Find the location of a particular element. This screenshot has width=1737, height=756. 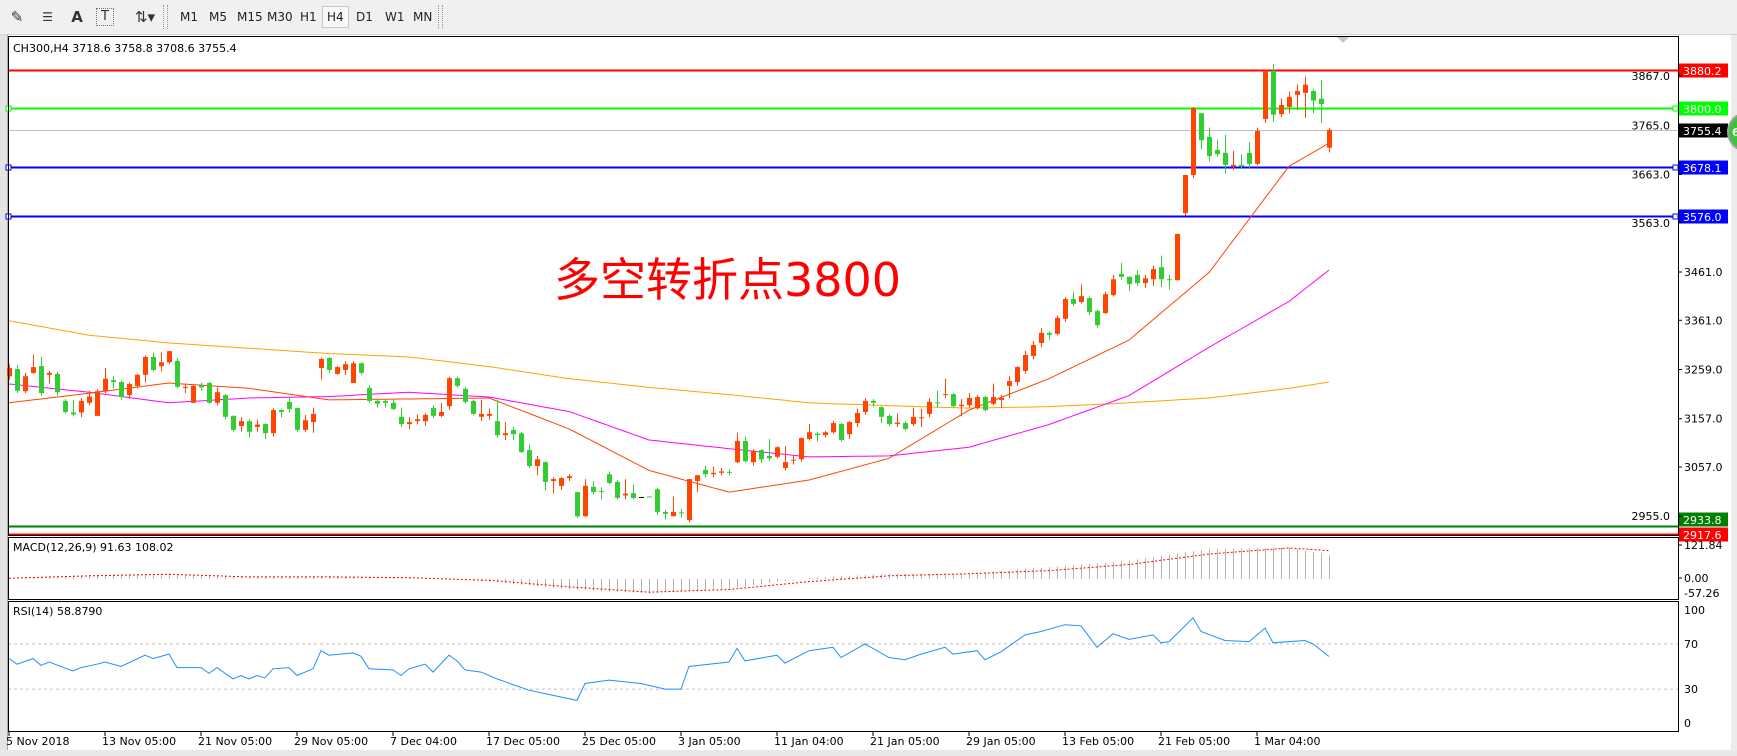

elliott-wave-icon: ✎ is located at coordinates (17, 17).